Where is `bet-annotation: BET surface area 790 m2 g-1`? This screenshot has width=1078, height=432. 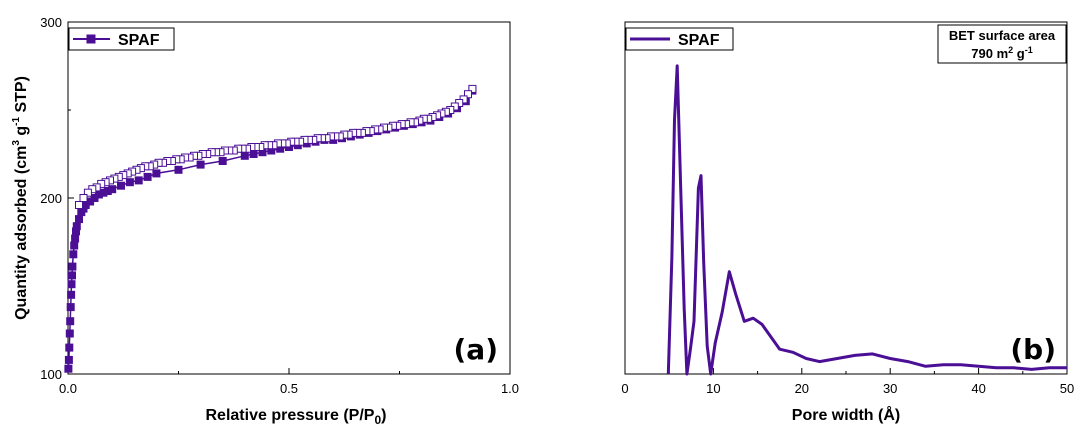
bet-annotation: BET surface area 790 m2 g-1 is located at coordinates (1002, 44).